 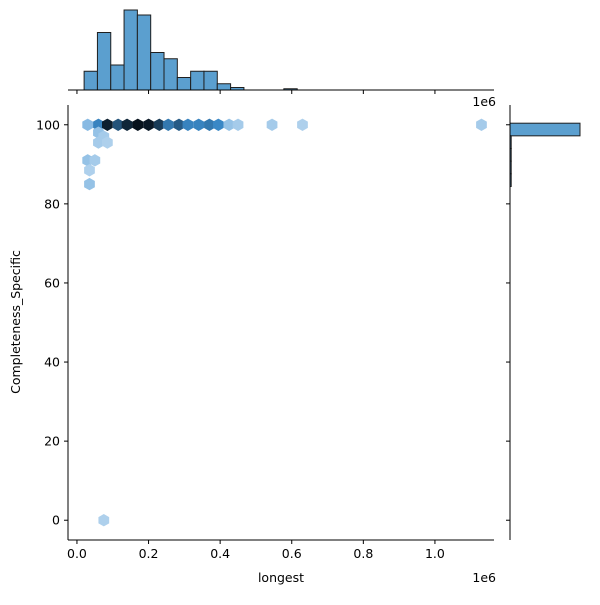 I want to click on x-tick-label: 1.0, so click(x=435, y=553).